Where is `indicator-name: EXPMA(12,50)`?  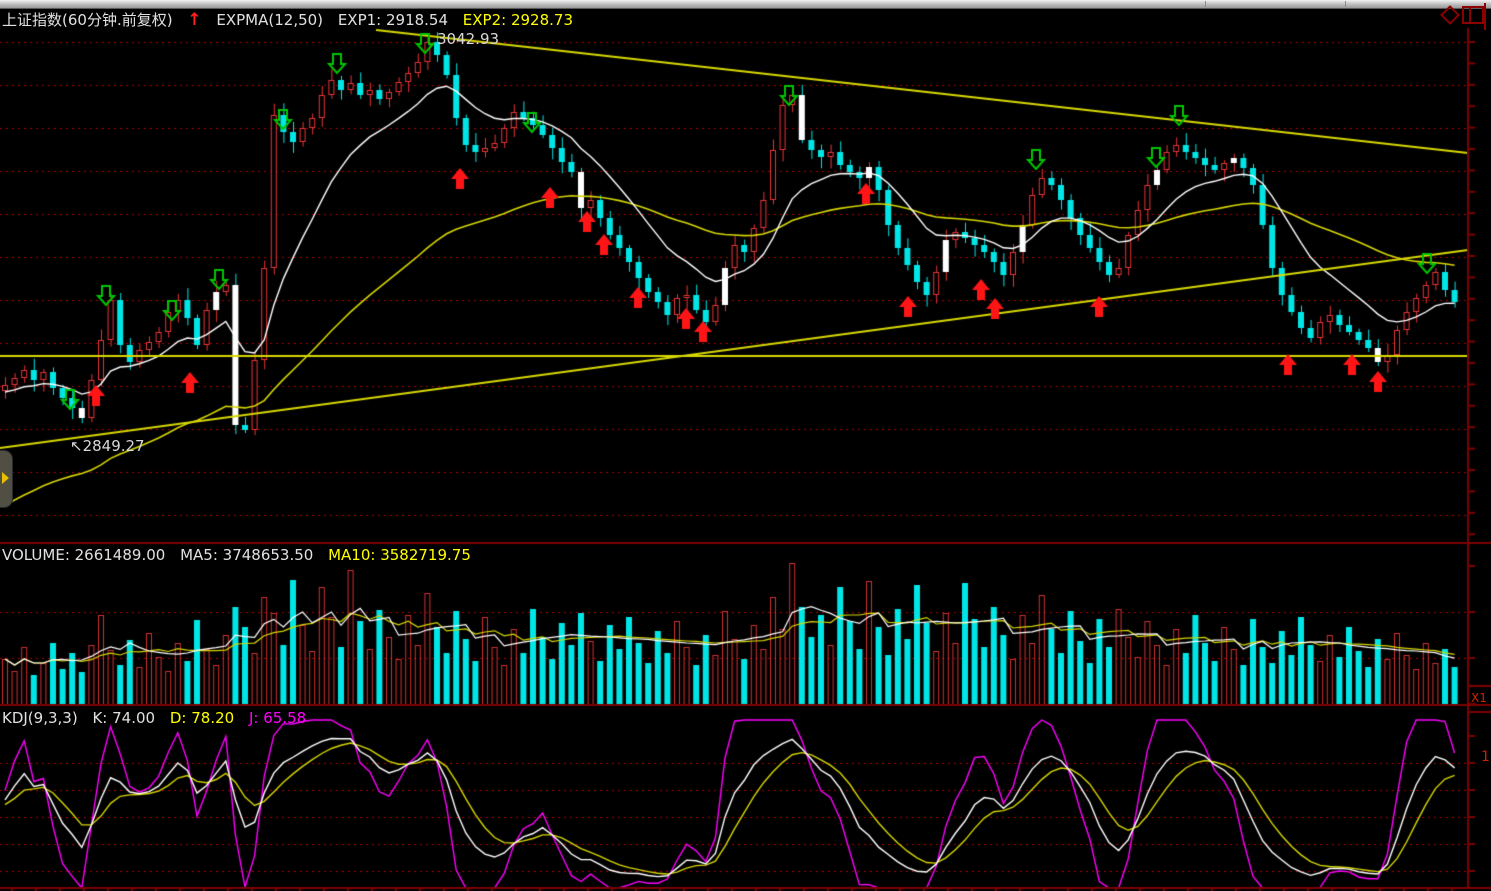 indicator-name: EXPMA(12,50) is located at coordinates (270, 20).